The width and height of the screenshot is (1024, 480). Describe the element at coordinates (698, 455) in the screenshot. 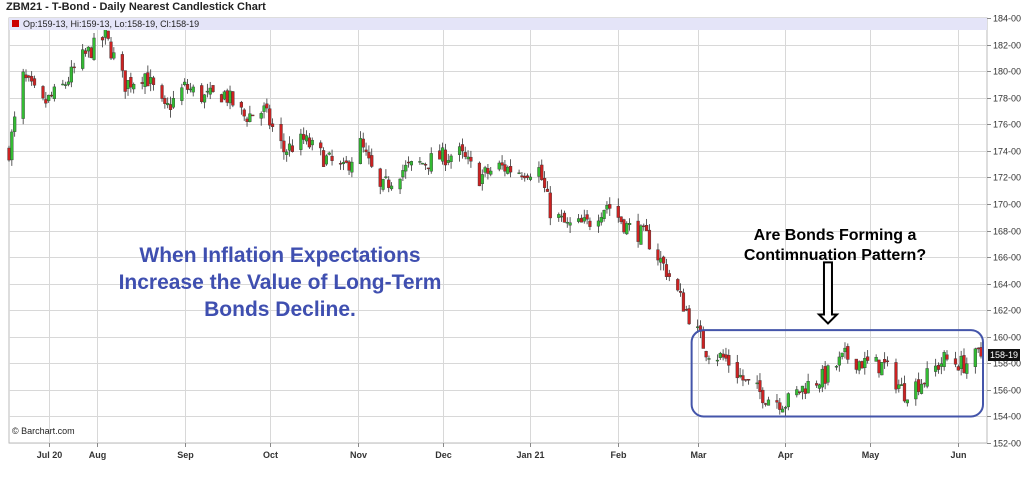

I see `x-tick-label: Mar` at that location.